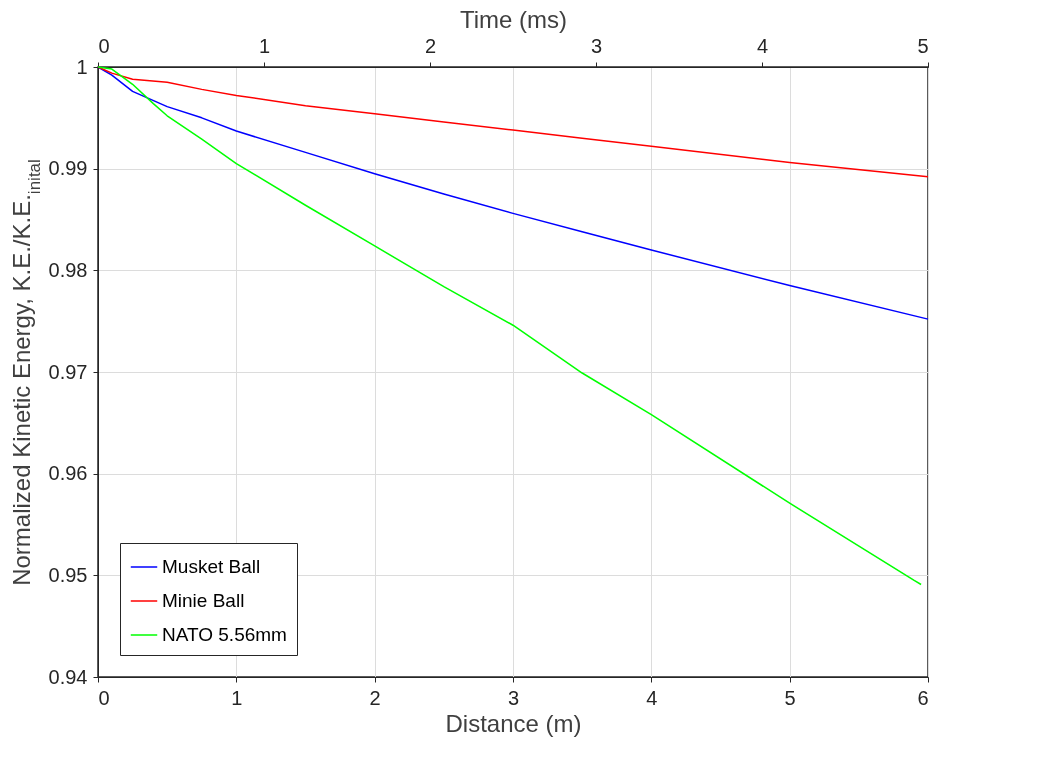 The height and width of the screenshot is (775, 1048). What do you see at coordinates (264, 45) in the screenshot?
I see `x2-tick-label: 1` at bounding box center [264, 45].